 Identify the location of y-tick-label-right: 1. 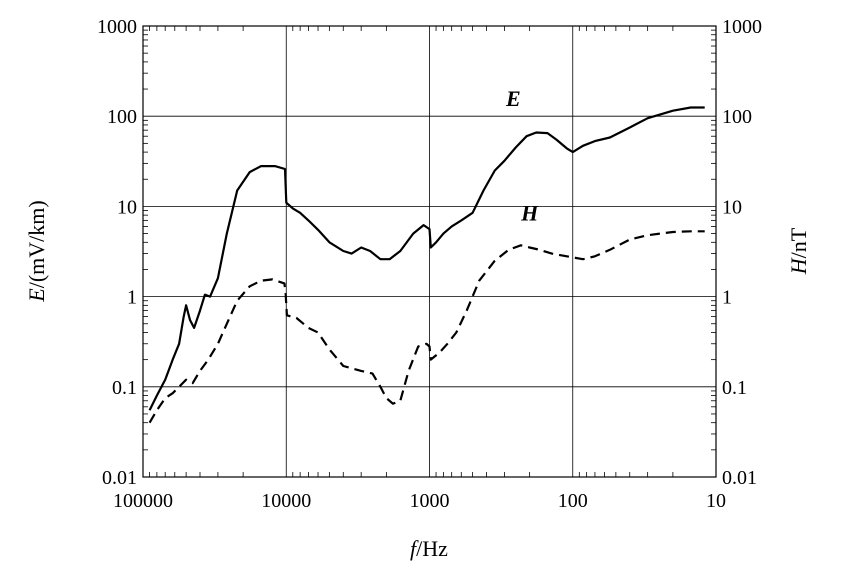
(727, 298).